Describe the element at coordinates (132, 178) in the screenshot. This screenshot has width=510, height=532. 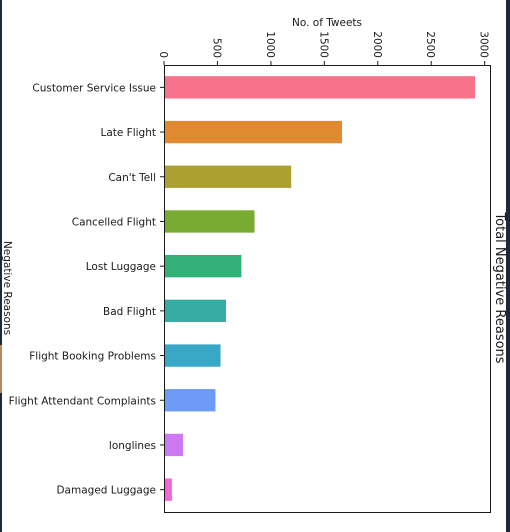
I see `category-label: Can't Tell` at that location.